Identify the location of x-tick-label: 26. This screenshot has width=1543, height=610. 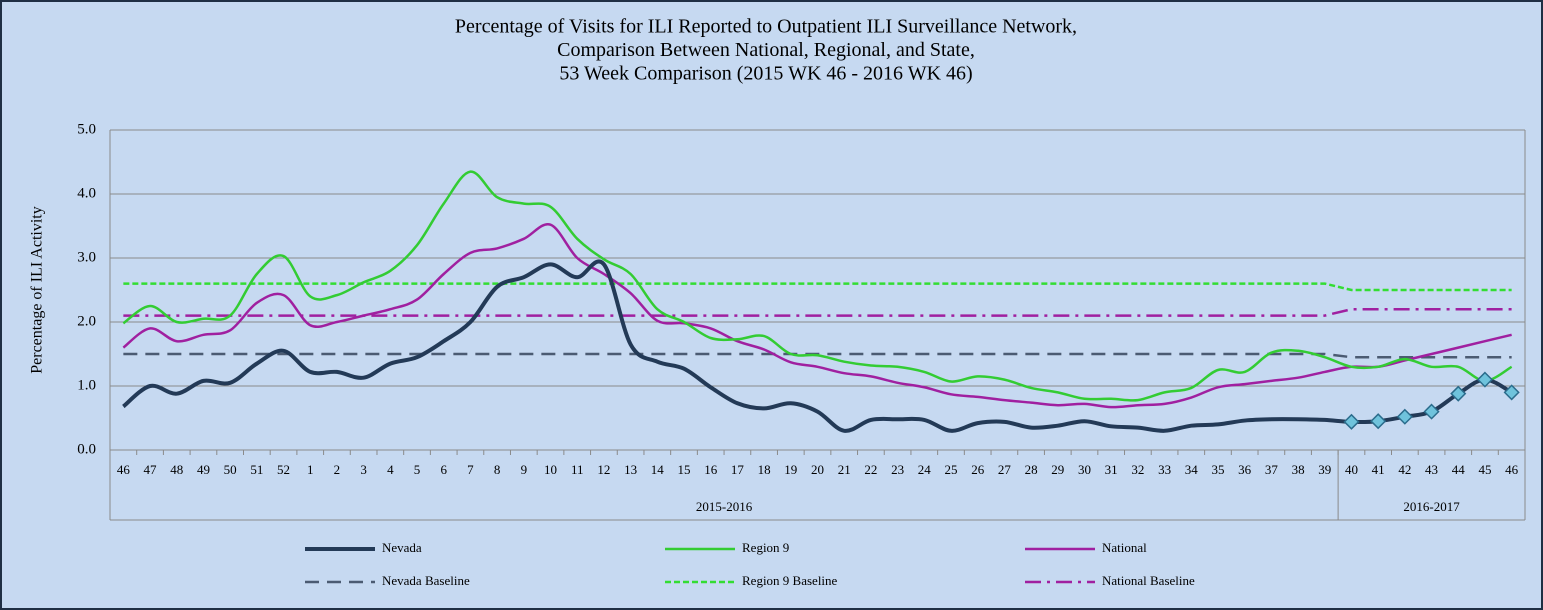
(978, 469).